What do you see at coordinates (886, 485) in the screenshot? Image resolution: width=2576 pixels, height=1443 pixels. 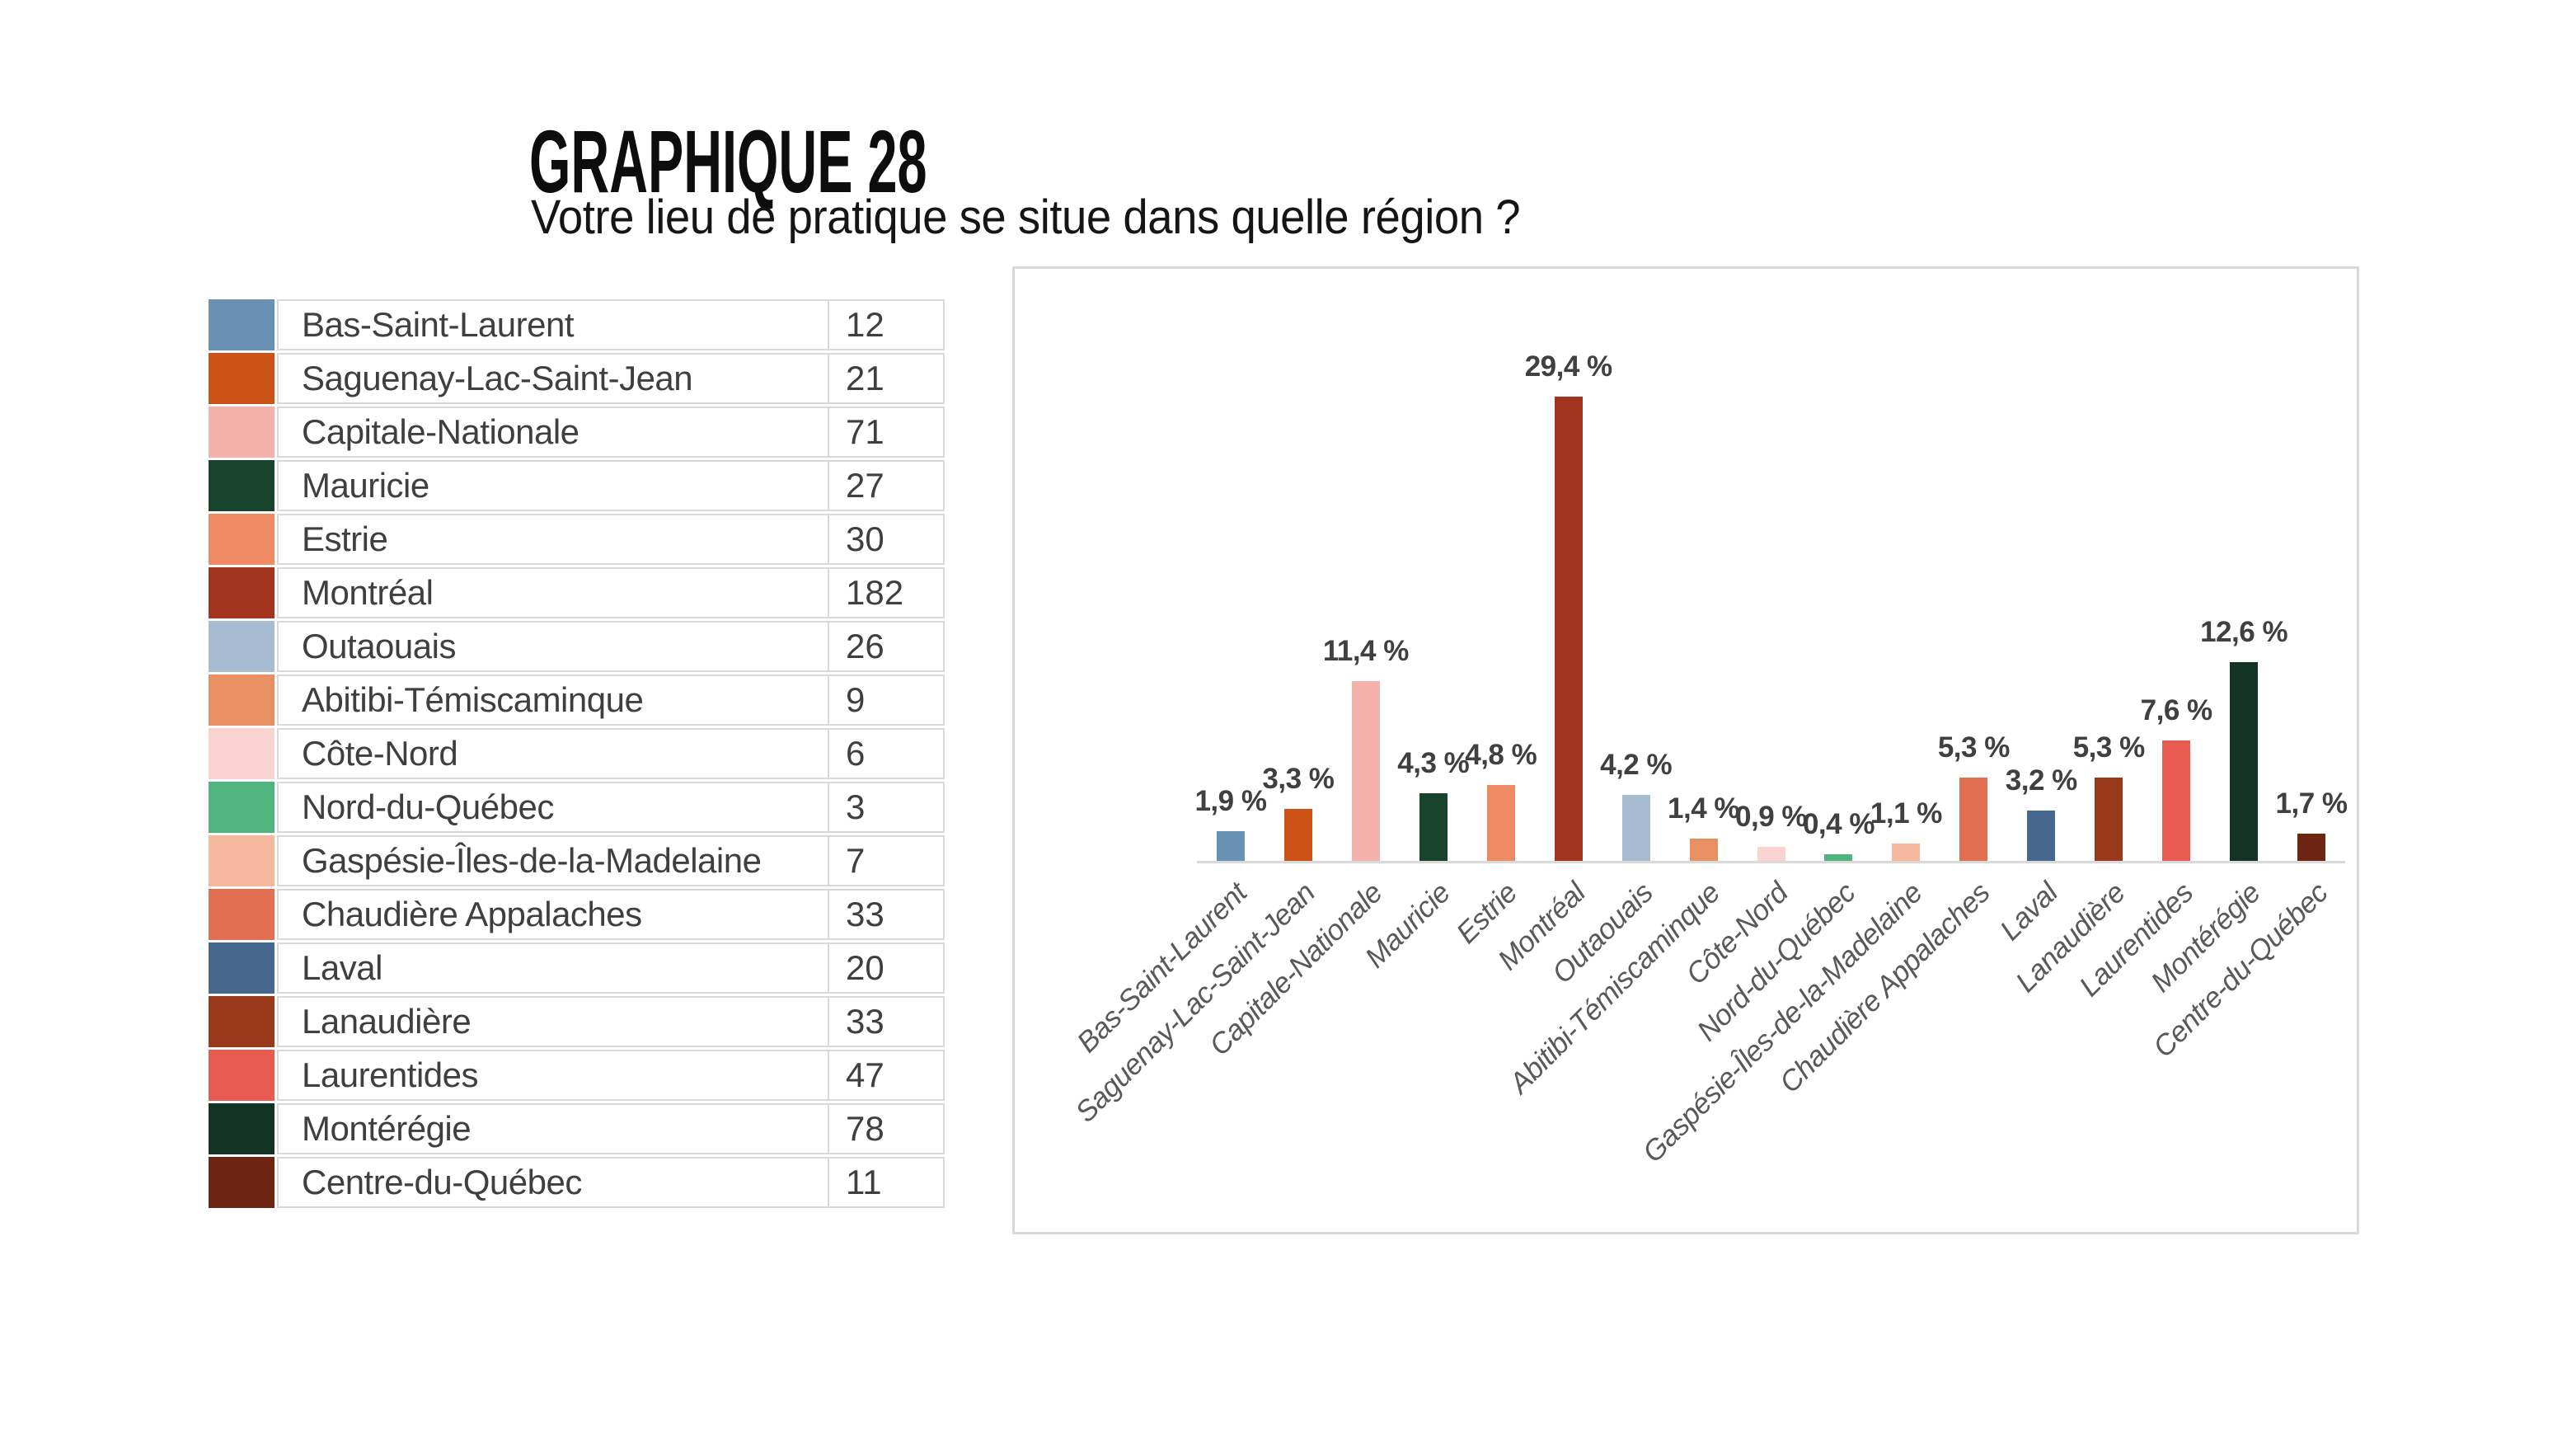 I see `legend-count-value: 27` at bounding box center [886, 485].